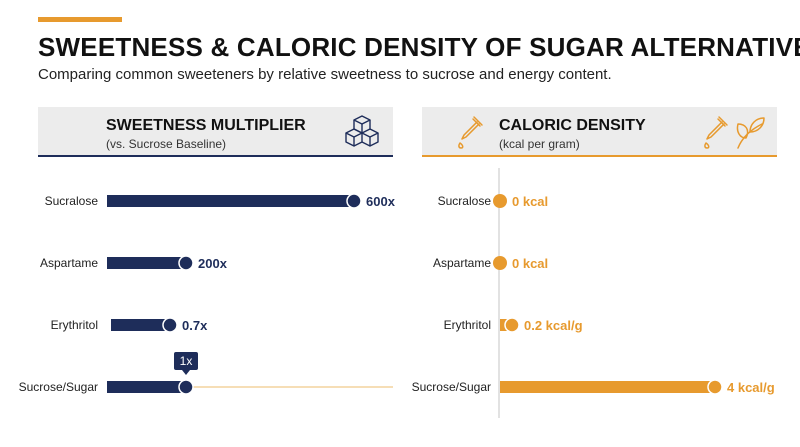  I want to click on baseline-callout-pointer, so click(186, 372).